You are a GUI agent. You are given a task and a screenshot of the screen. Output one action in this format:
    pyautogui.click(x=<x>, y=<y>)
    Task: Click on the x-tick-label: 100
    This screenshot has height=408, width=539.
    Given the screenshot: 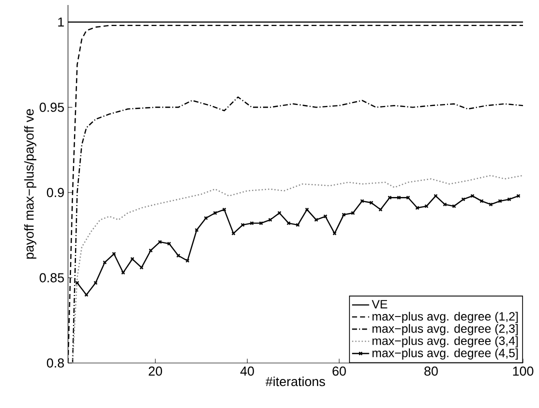 What is the action you would take?
    pyautogui.click(x=523, y=371)
    